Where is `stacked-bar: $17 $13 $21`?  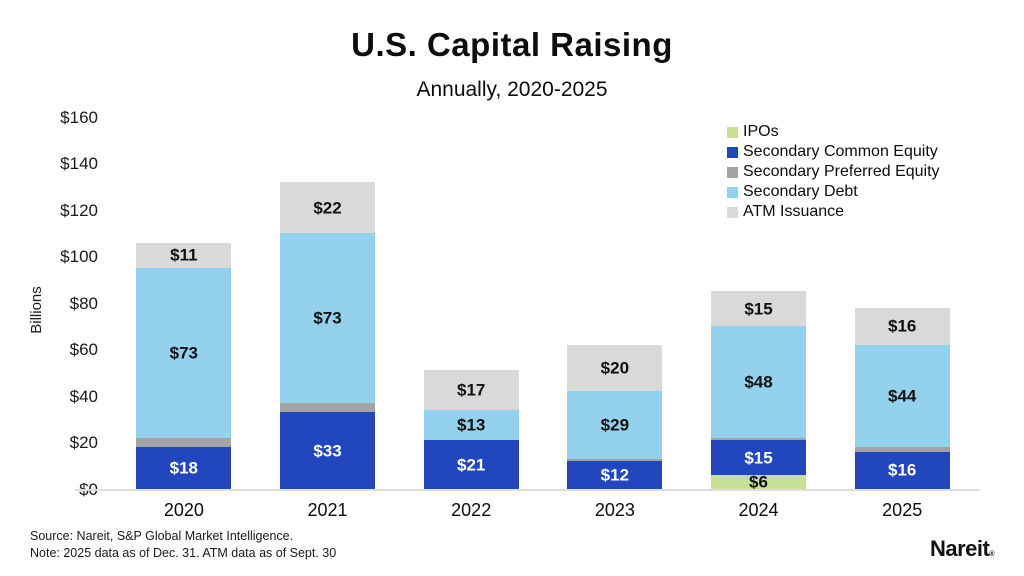 stacked-bar: $17 $13 $21 is located at coordinates (471, 429).